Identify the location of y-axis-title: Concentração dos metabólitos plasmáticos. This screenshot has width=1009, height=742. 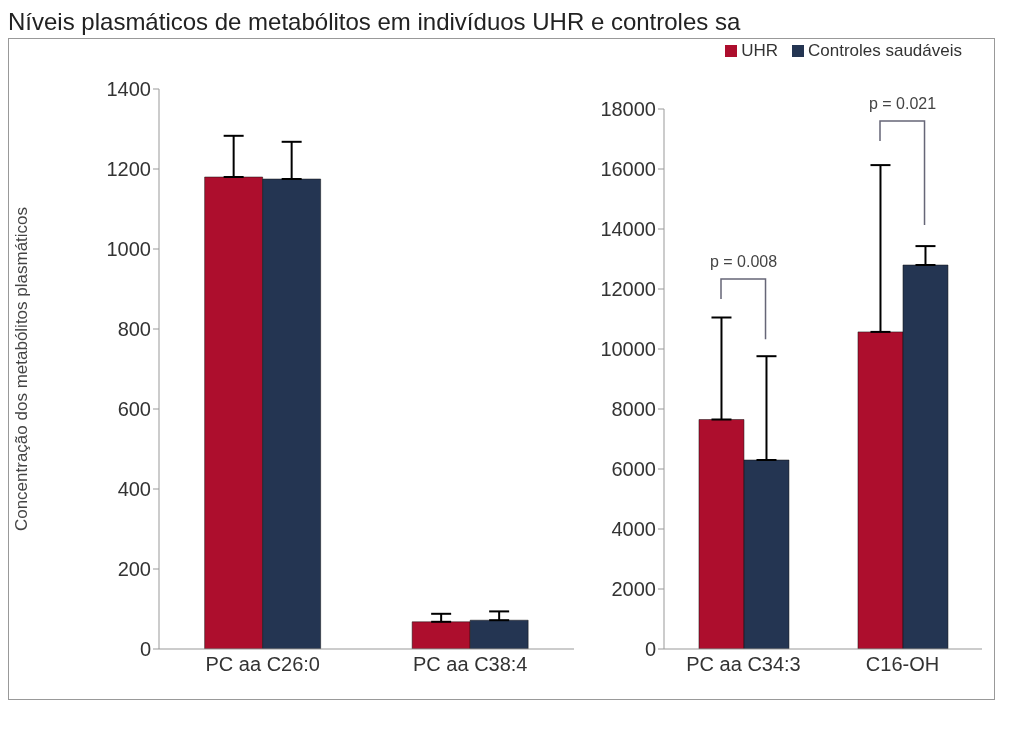
(22, 369).